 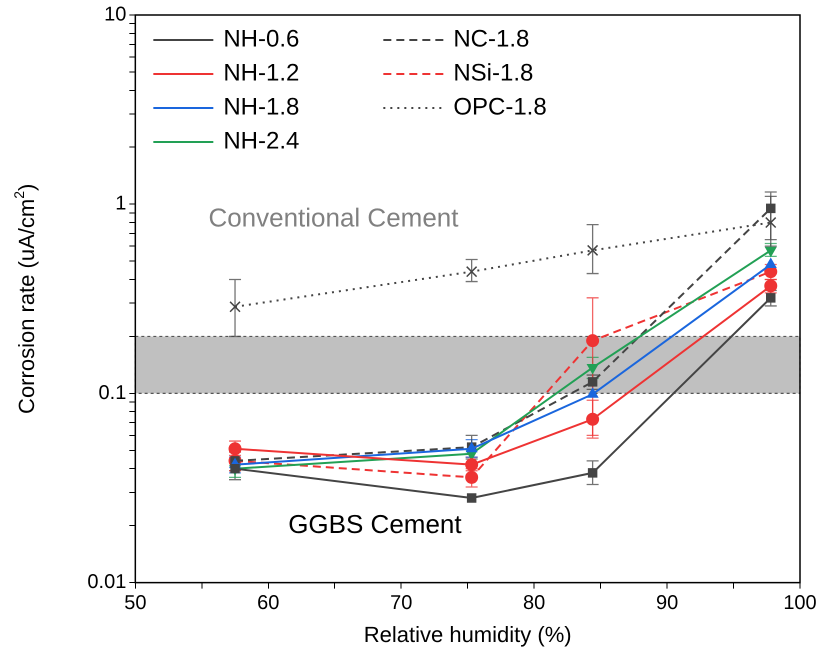 What do you see at coordinates (106, 582) in the screenshot?
I see `y-tick-label: 0.01` at bounding box center [106, 582].